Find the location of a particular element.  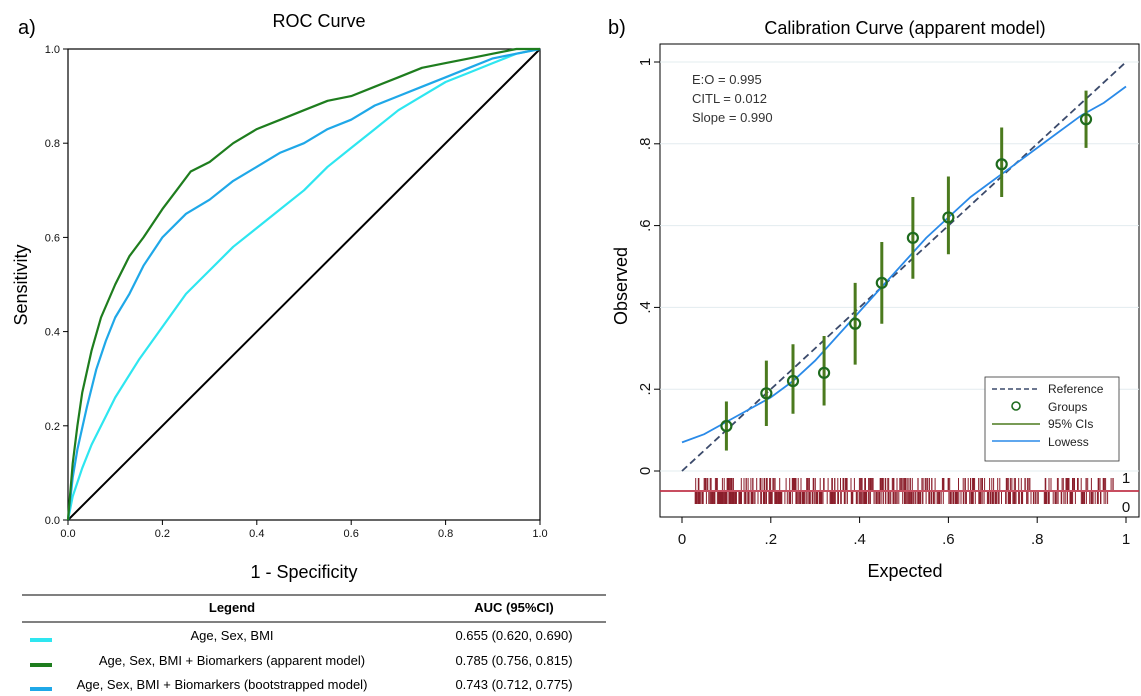

legend-row3-auc: 0.743 (0.712, 0.775) is located at coordinates (513, 684).